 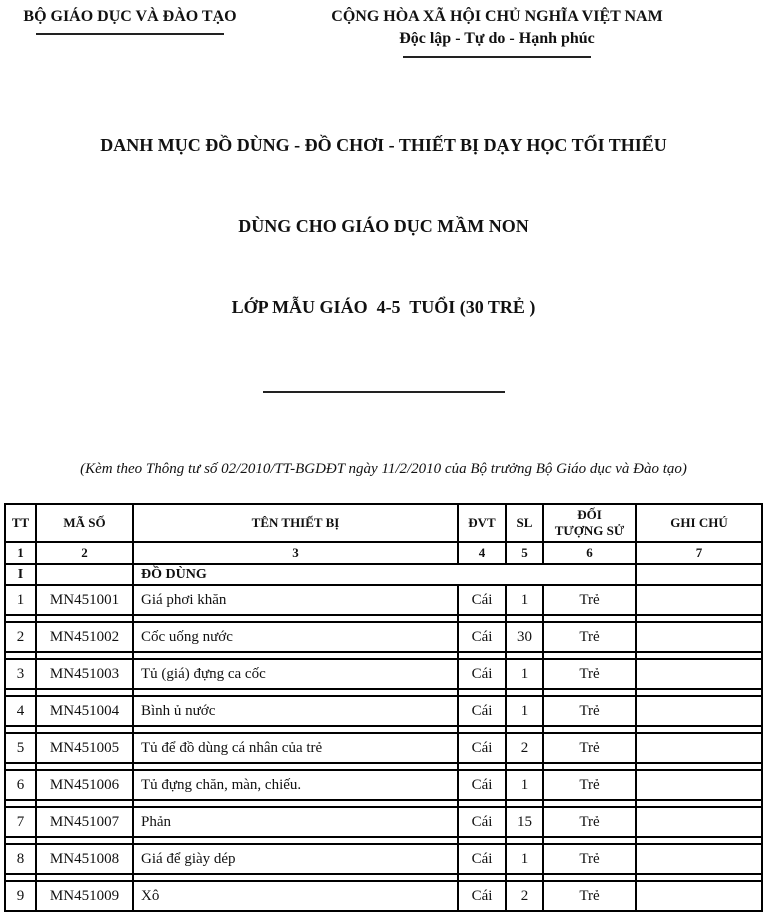 What do you see at coordinates (84, 822) in the screenshot?
I see `cell-code: MN451007` at bounding box center [84, 822].